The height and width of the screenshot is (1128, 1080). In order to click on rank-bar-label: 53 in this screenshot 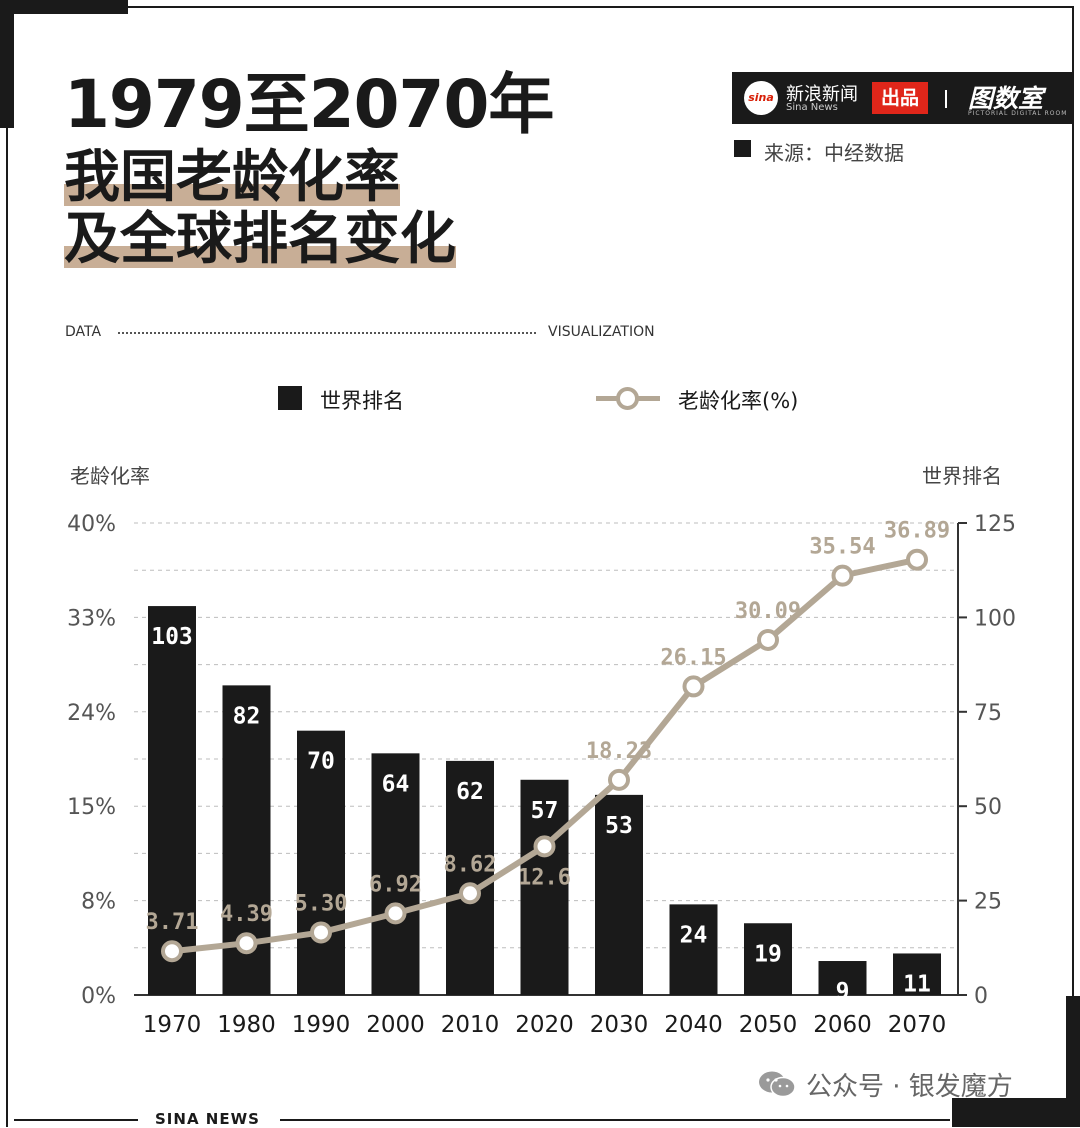, I will do `click(619, 826)`.